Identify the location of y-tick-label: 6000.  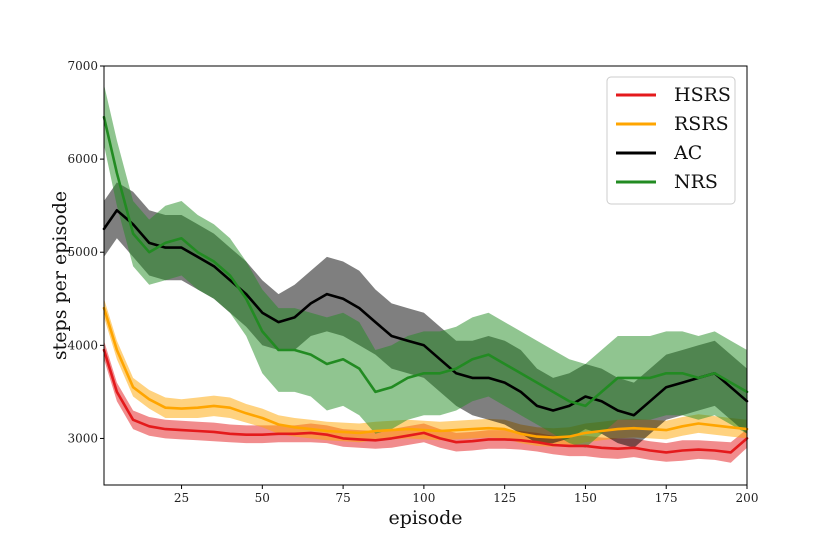
(82, 159).